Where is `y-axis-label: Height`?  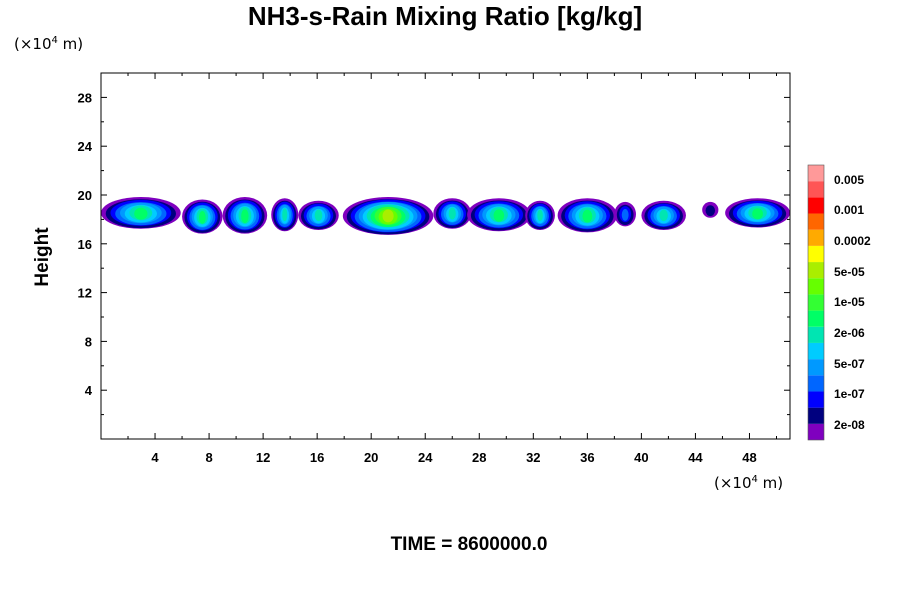 y-axis-label: Height is located at coordinates (42, 257).